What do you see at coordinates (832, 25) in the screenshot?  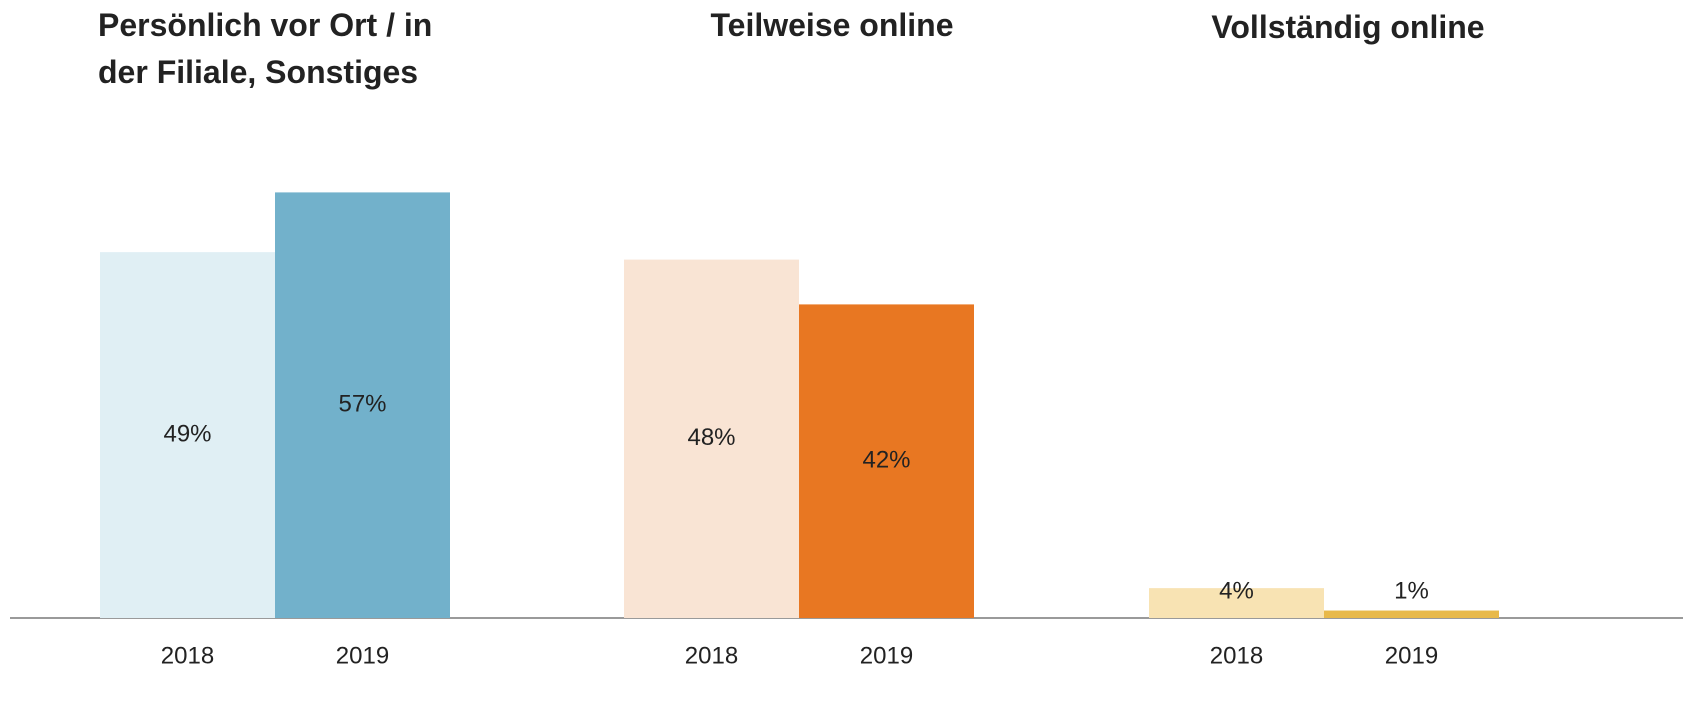 I see `group-title: Teilweise online` at bounding box center [832, 25].